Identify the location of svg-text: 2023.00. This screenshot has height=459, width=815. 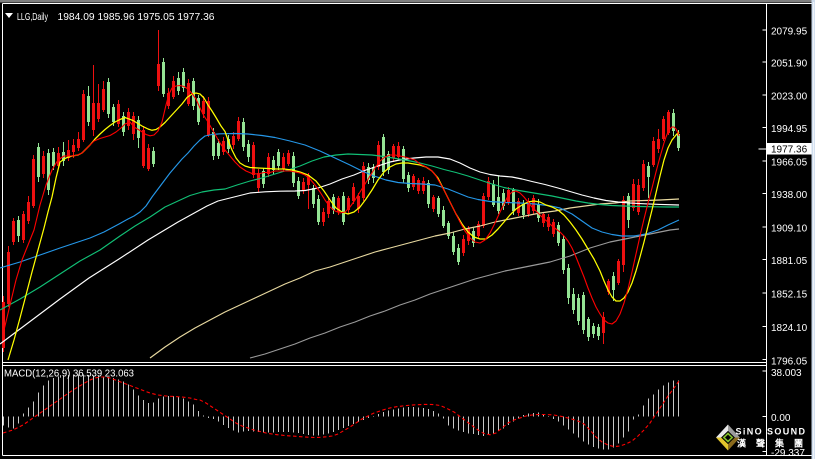
(789, 97).